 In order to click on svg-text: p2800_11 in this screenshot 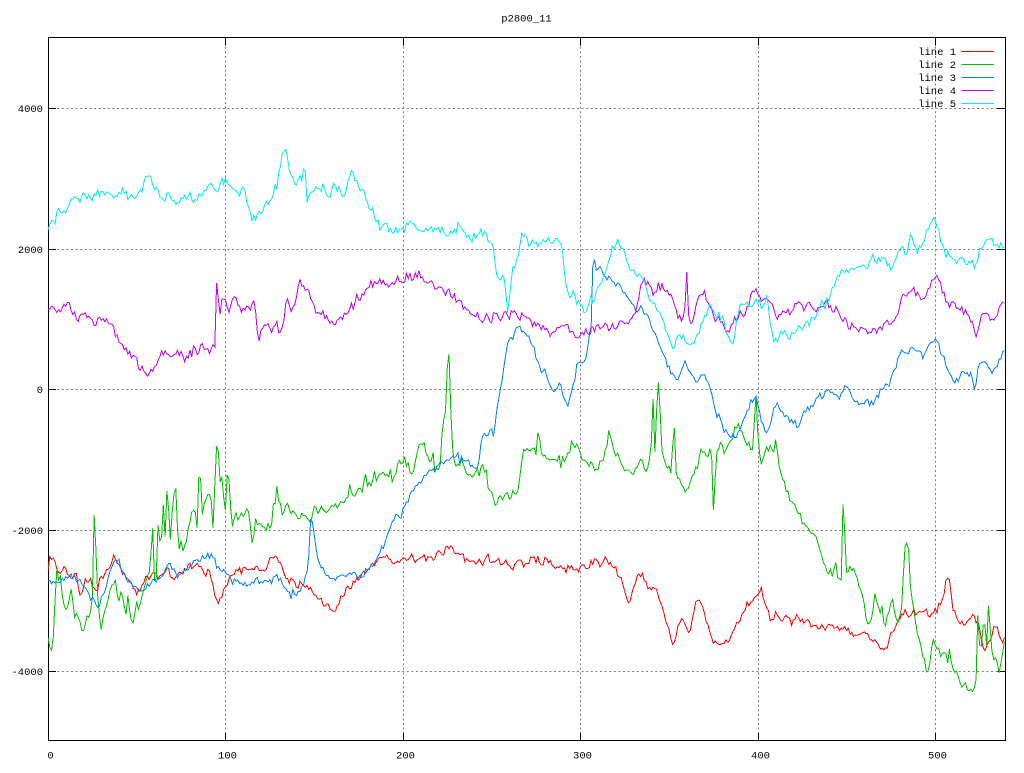, I will do `click(526, 20)`.